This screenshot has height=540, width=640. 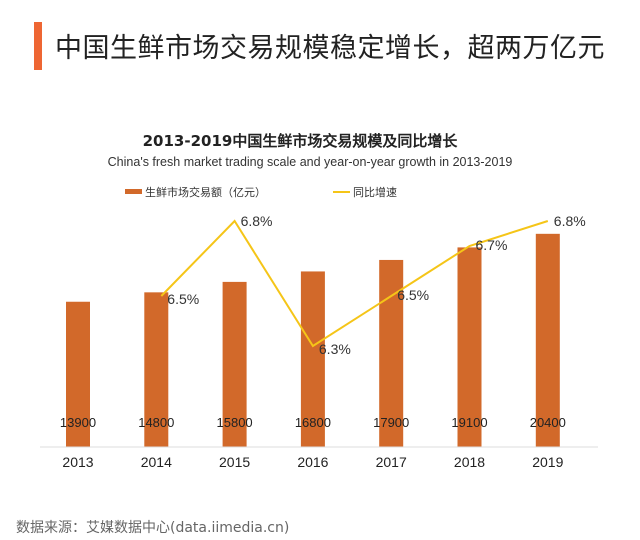 I want to click on bar-value-label: 14800, so click(x=156, y=422).